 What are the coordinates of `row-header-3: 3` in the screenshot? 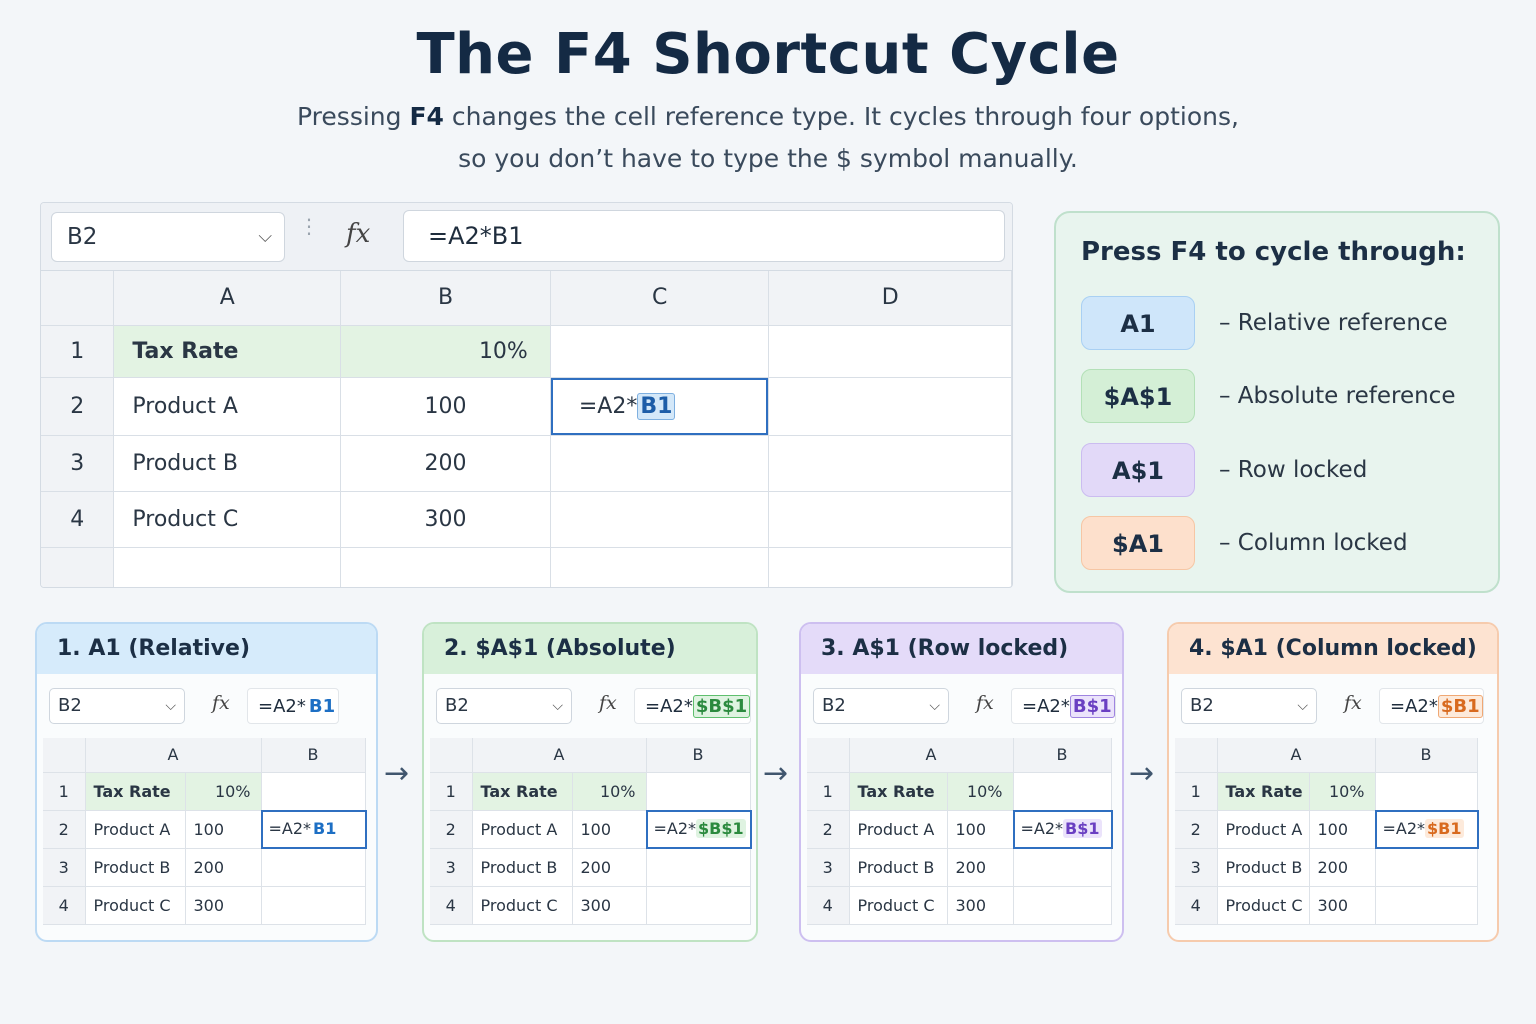 It's located at (78, 463).